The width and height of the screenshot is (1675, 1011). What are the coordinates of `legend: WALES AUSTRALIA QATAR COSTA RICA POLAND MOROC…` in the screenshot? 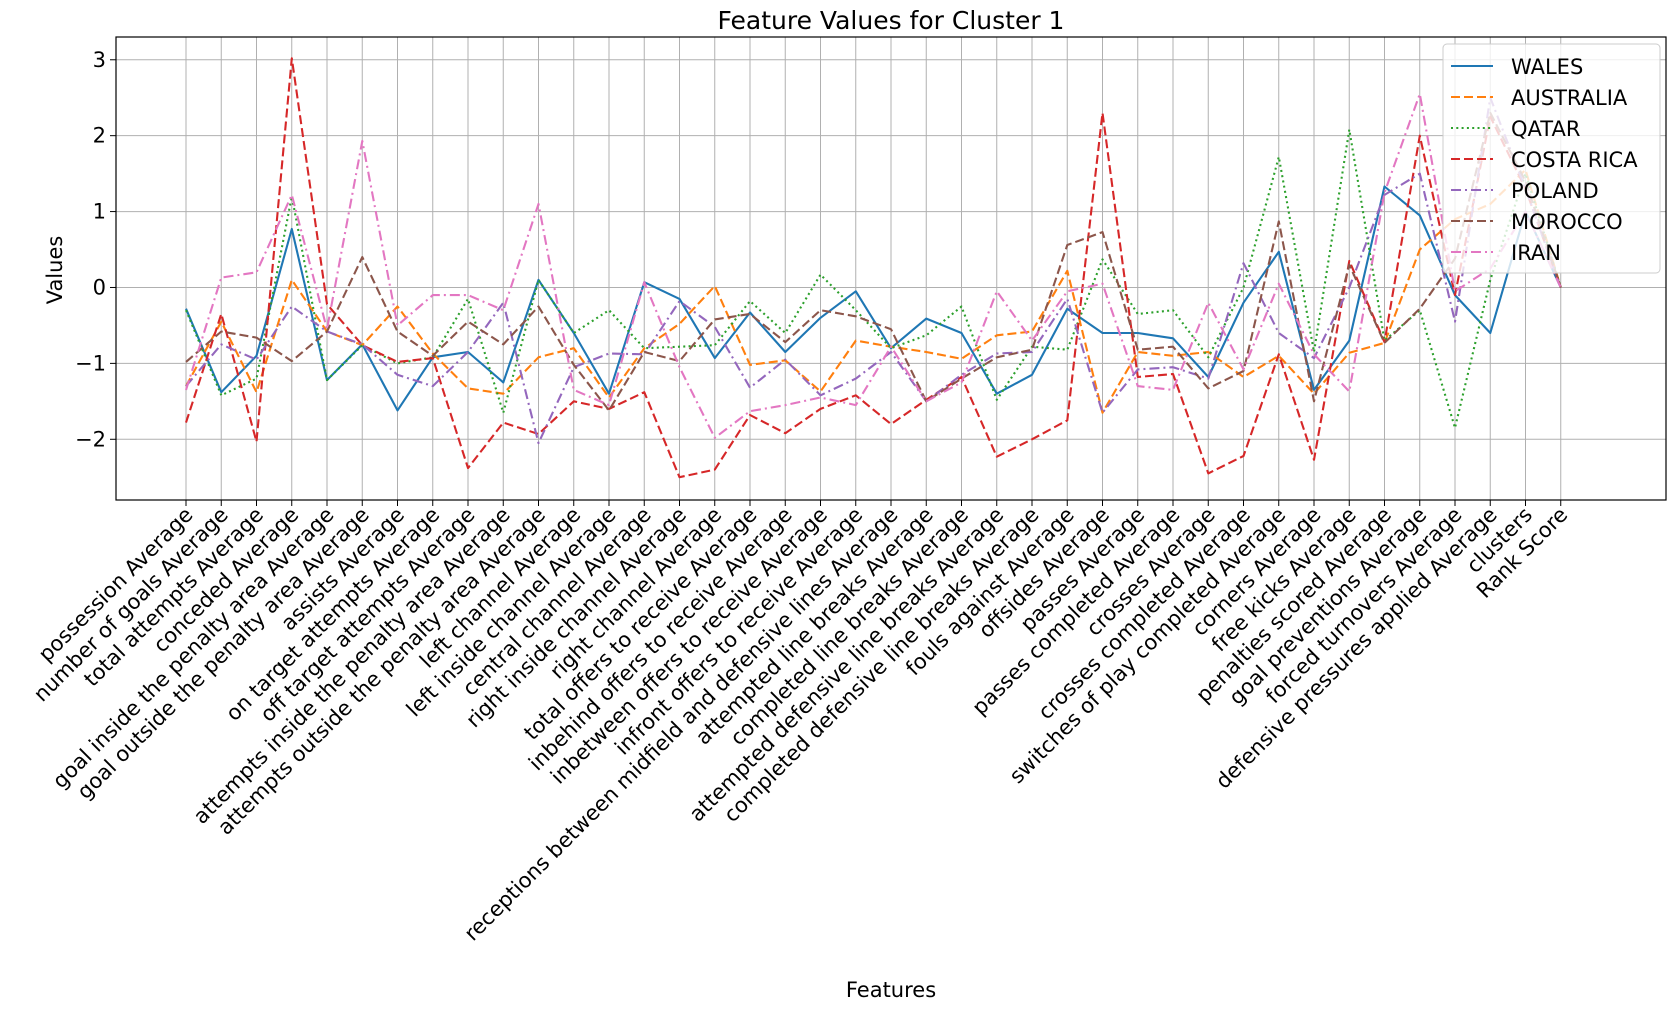 It's located at (1551, 158).